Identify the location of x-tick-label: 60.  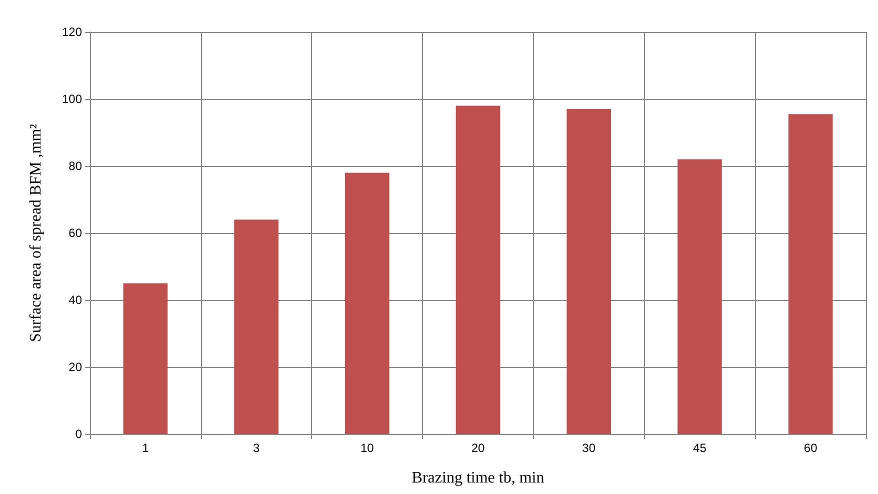
(811, 448).